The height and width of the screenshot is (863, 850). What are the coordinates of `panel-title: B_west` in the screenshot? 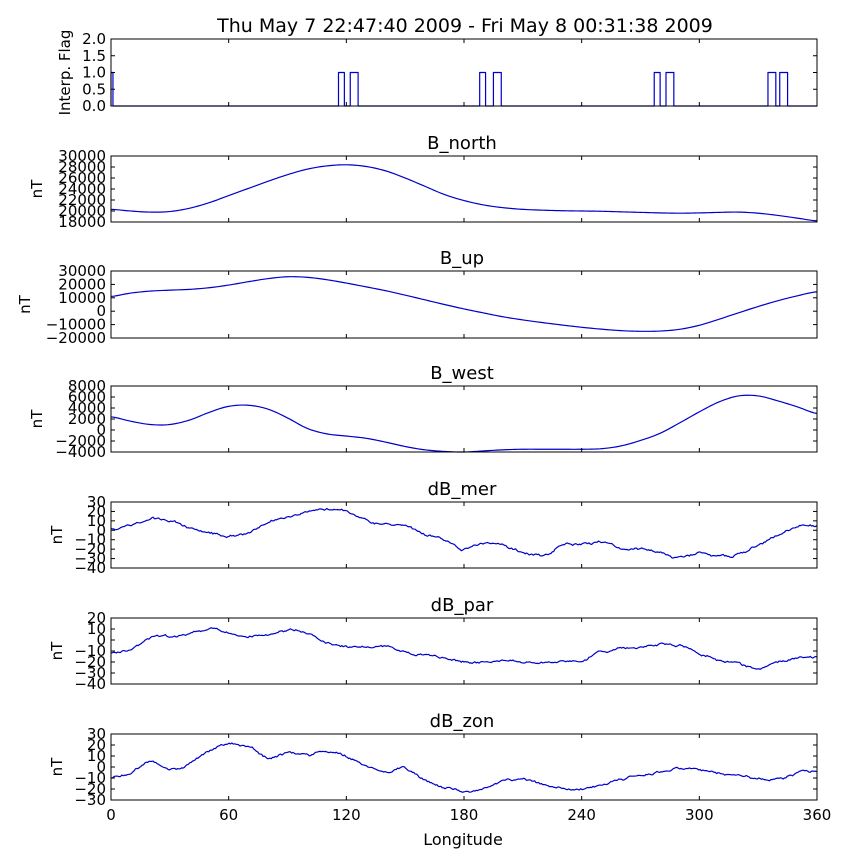 It's located at (462, 373).